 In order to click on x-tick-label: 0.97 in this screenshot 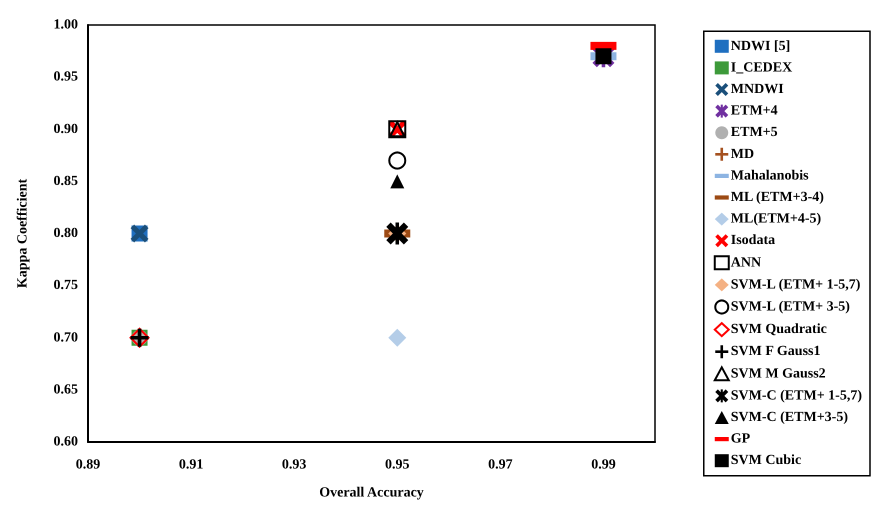, I will do `click(500, 465)`.